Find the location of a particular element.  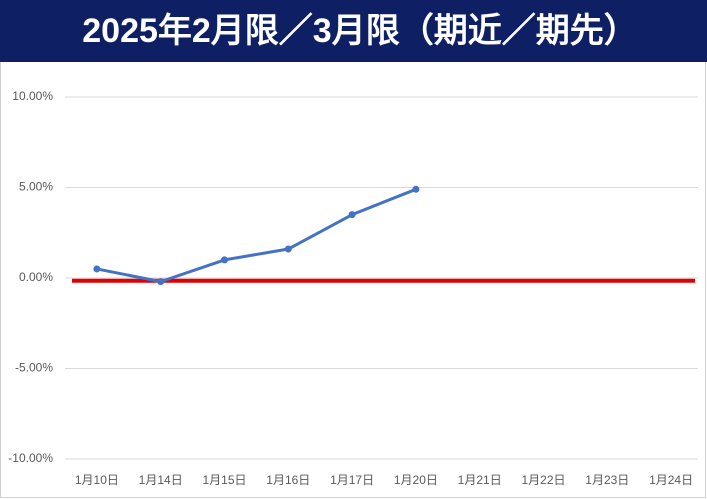

x-tick-label: 1月21日 is located at coordinates (480, 480).